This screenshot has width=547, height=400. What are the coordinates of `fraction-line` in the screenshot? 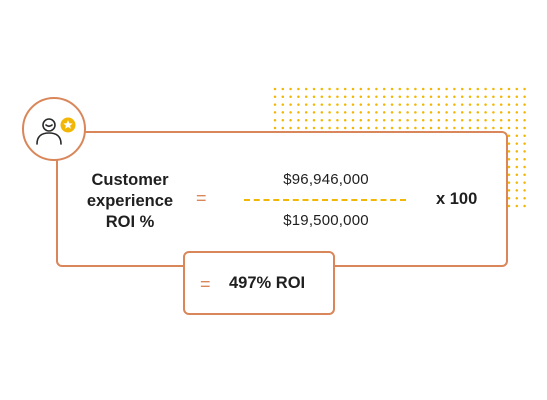 It's located at (325, 200).